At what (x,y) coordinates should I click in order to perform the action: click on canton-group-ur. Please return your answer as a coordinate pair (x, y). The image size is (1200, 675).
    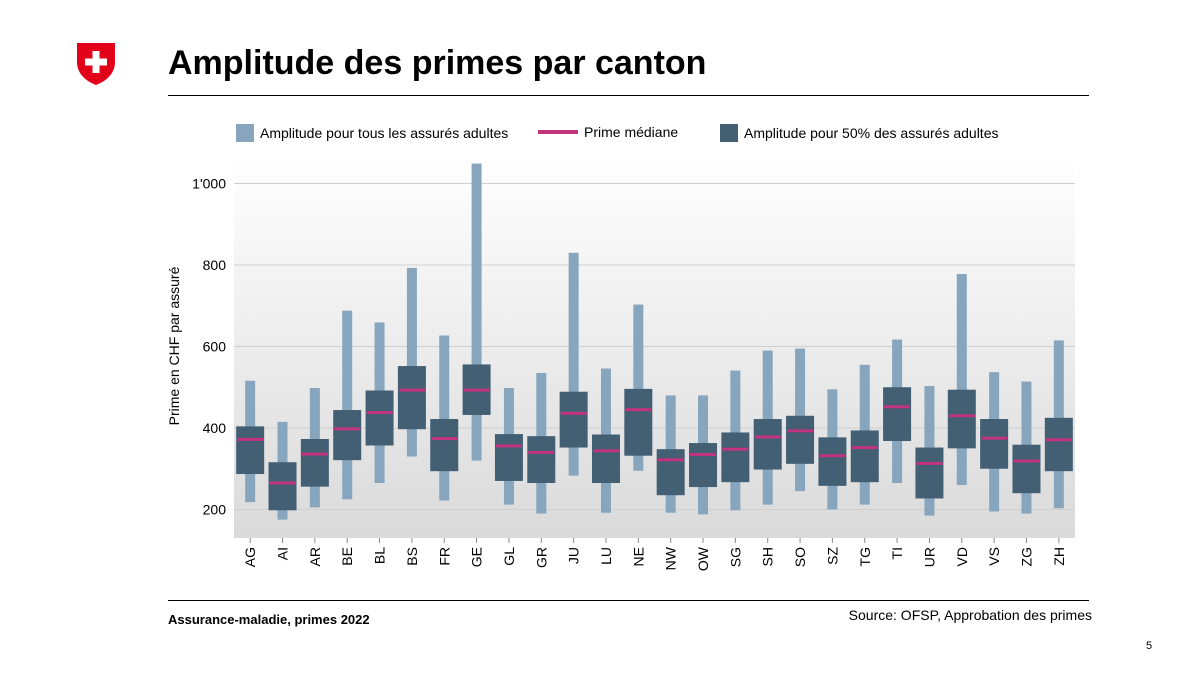
    Looking at the image, I should click on (929, 451).